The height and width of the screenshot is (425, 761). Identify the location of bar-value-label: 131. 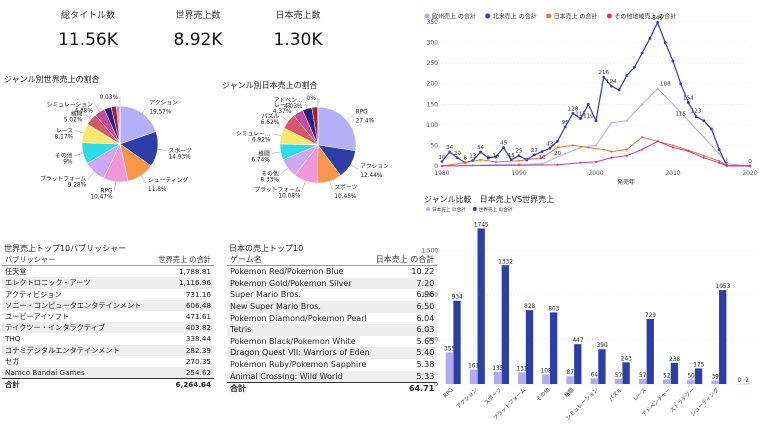
(521, 369).